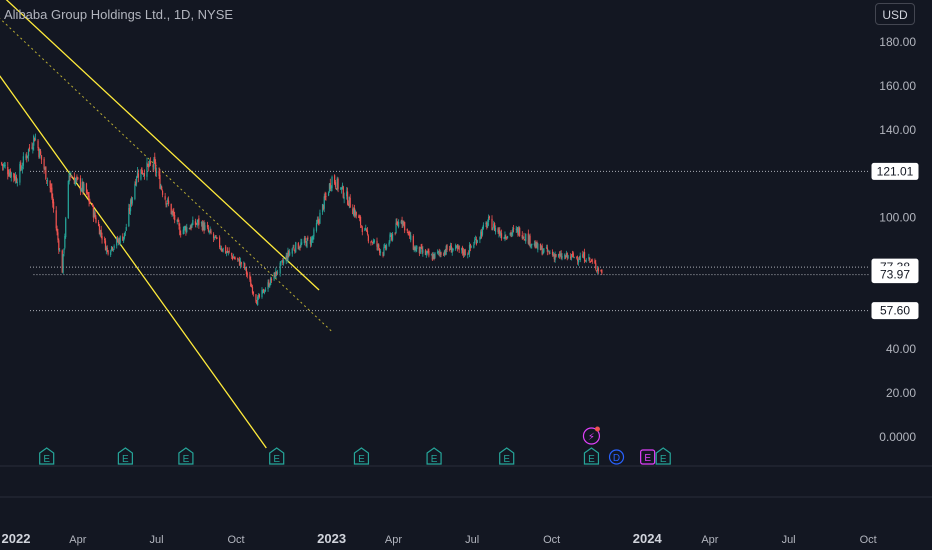 The height and width of the screenshot is (550, 932). What do you see at coordinates (551, 540) in the screenshot?
I see `time-tick-label: Oct` at bounding box center [551, 540].